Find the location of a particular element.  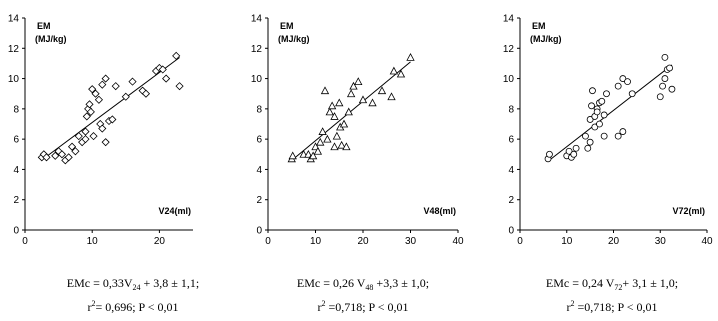

y-tick-label: 8 is located at coordinates (511, 109).